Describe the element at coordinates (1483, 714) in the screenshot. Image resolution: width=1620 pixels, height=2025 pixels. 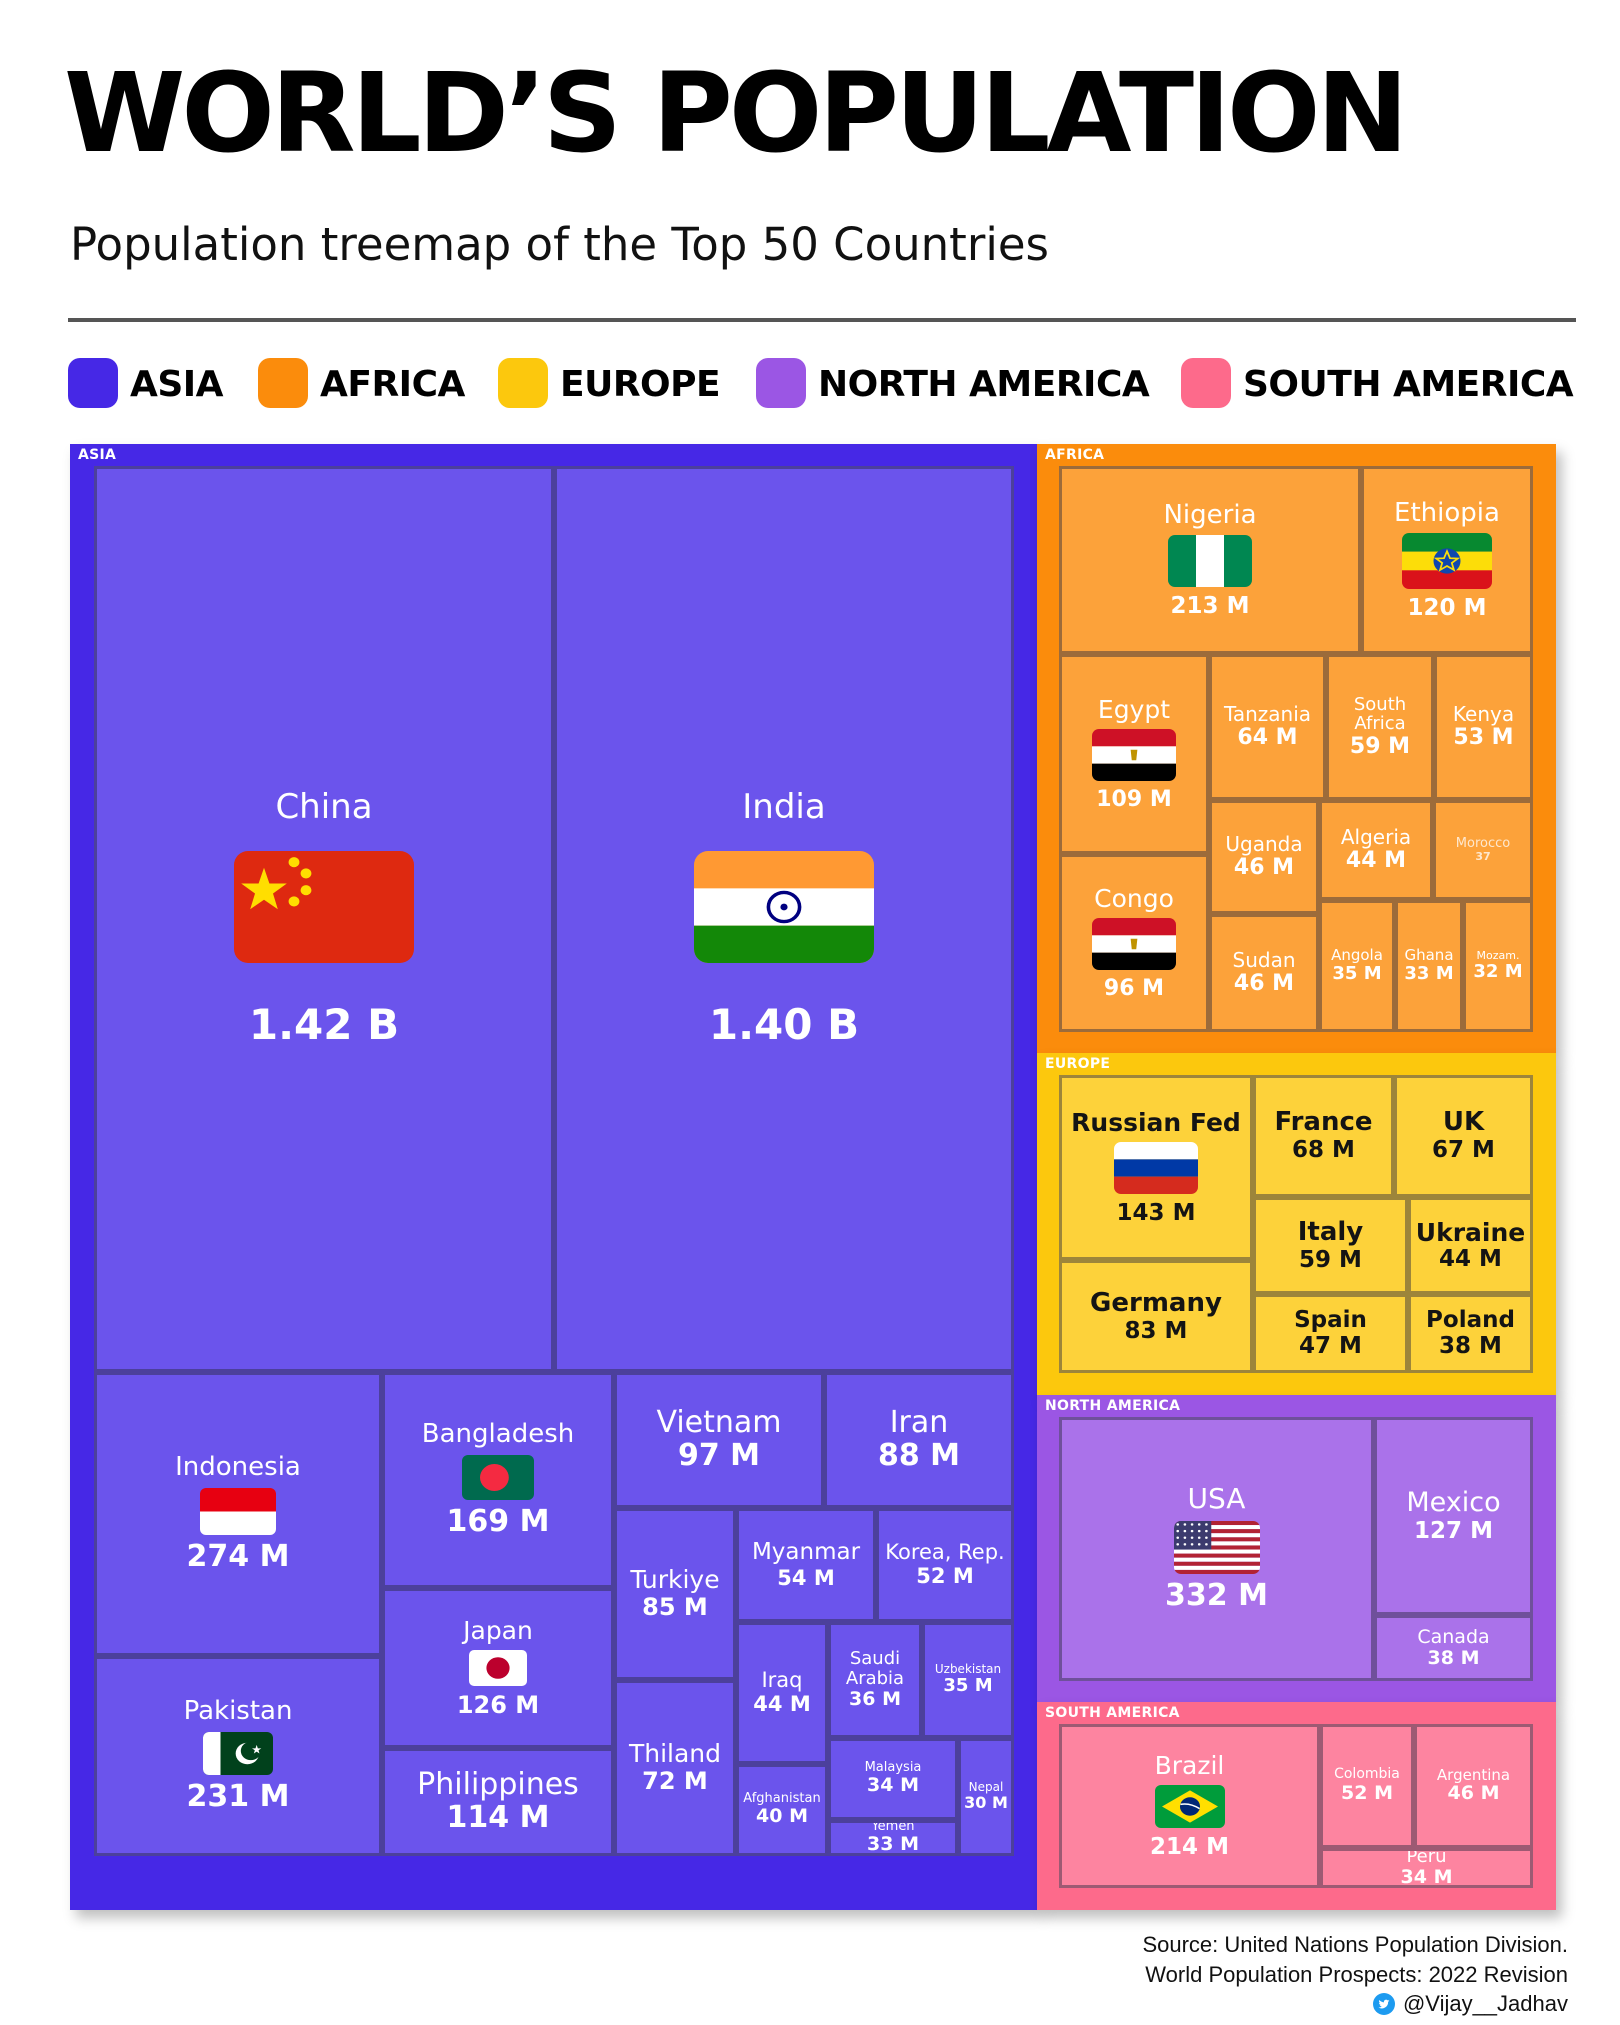
I see `cell-country-name: Kenya` at that location.